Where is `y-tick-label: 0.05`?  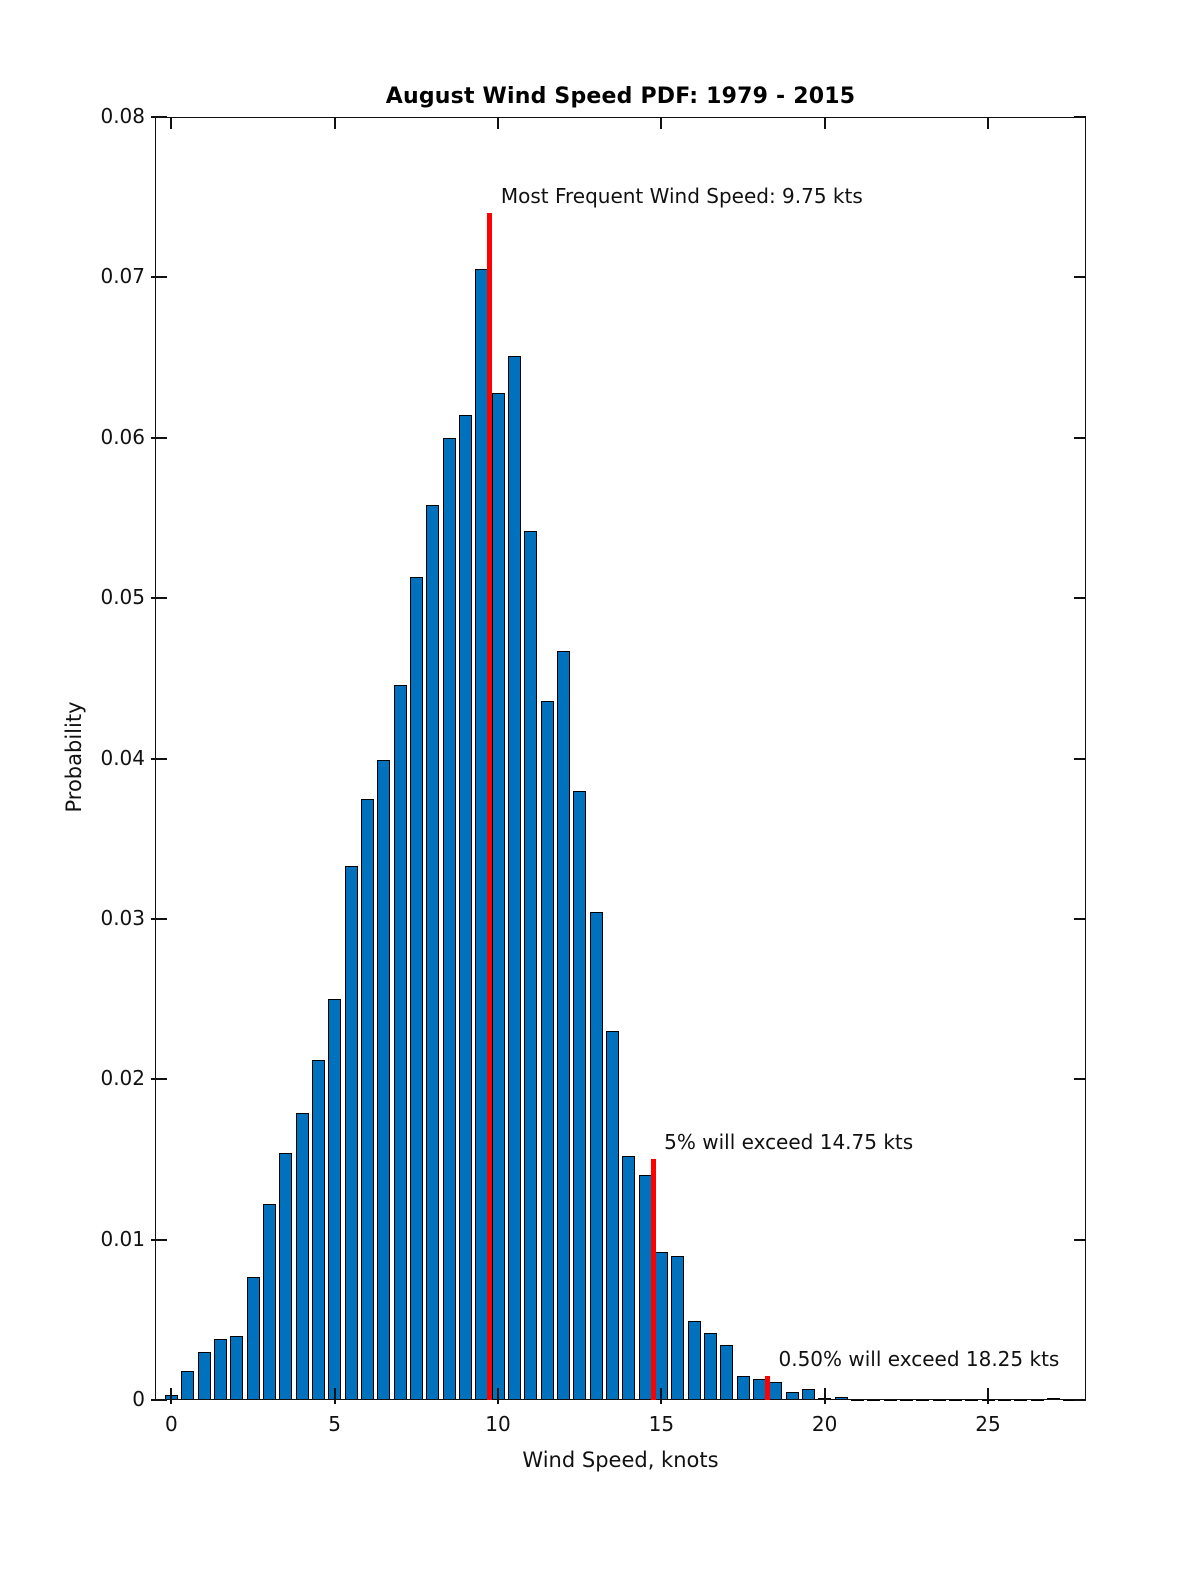
y-tick-label: 0.05 is located at coordinates (122, 597).